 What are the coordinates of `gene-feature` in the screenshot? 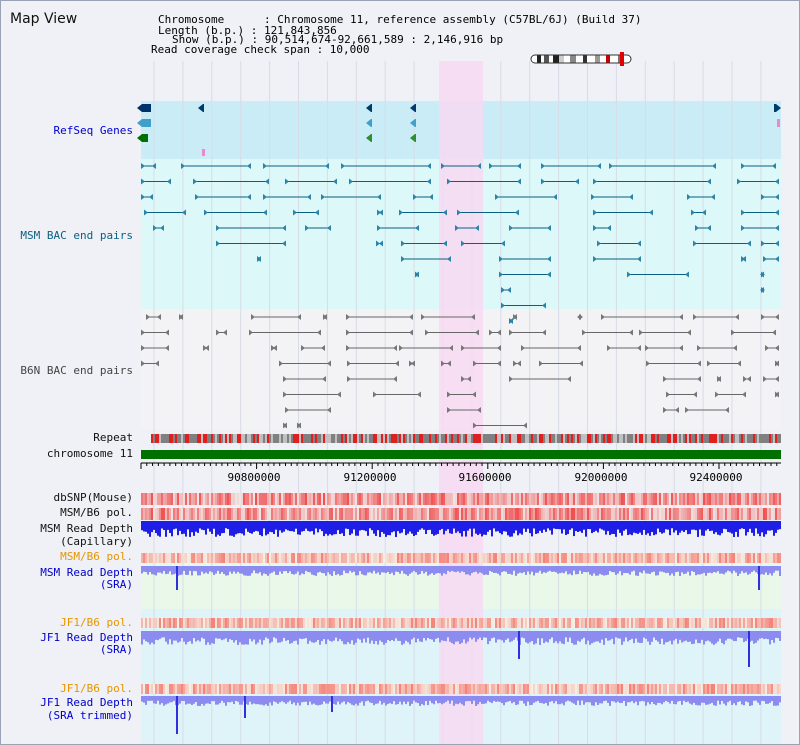 It's located at (144, 123).